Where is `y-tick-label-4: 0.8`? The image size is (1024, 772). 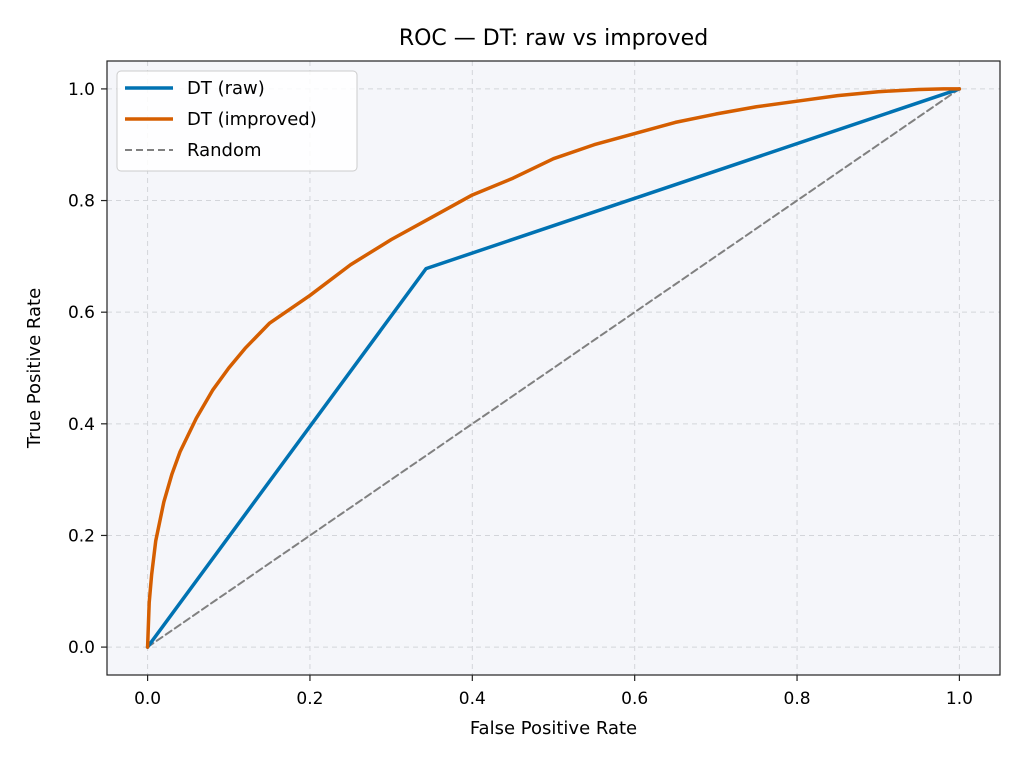 y-tick-label-4: 0.8 is located at coordinates (81, 202).